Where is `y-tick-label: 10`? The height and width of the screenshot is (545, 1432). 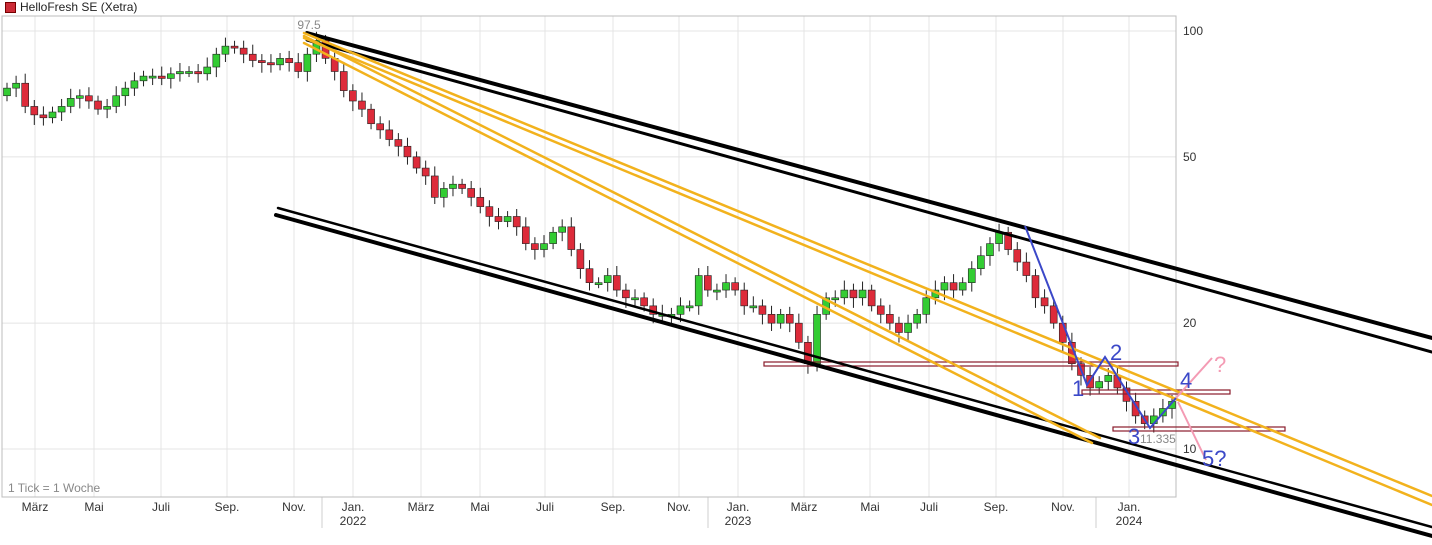
y-tick-label: 10 is located at coordinates (1190, 449).